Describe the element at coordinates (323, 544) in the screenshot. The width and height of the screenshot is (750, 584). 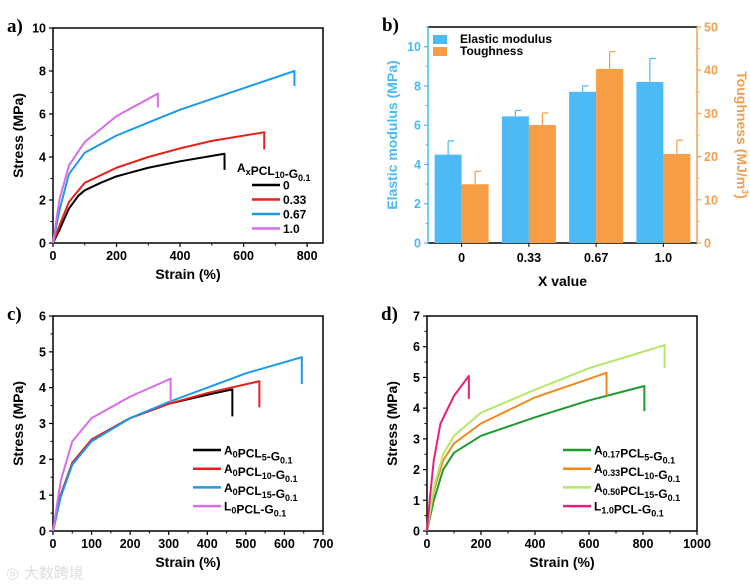
I see `x-tick-label: 700` at that location.